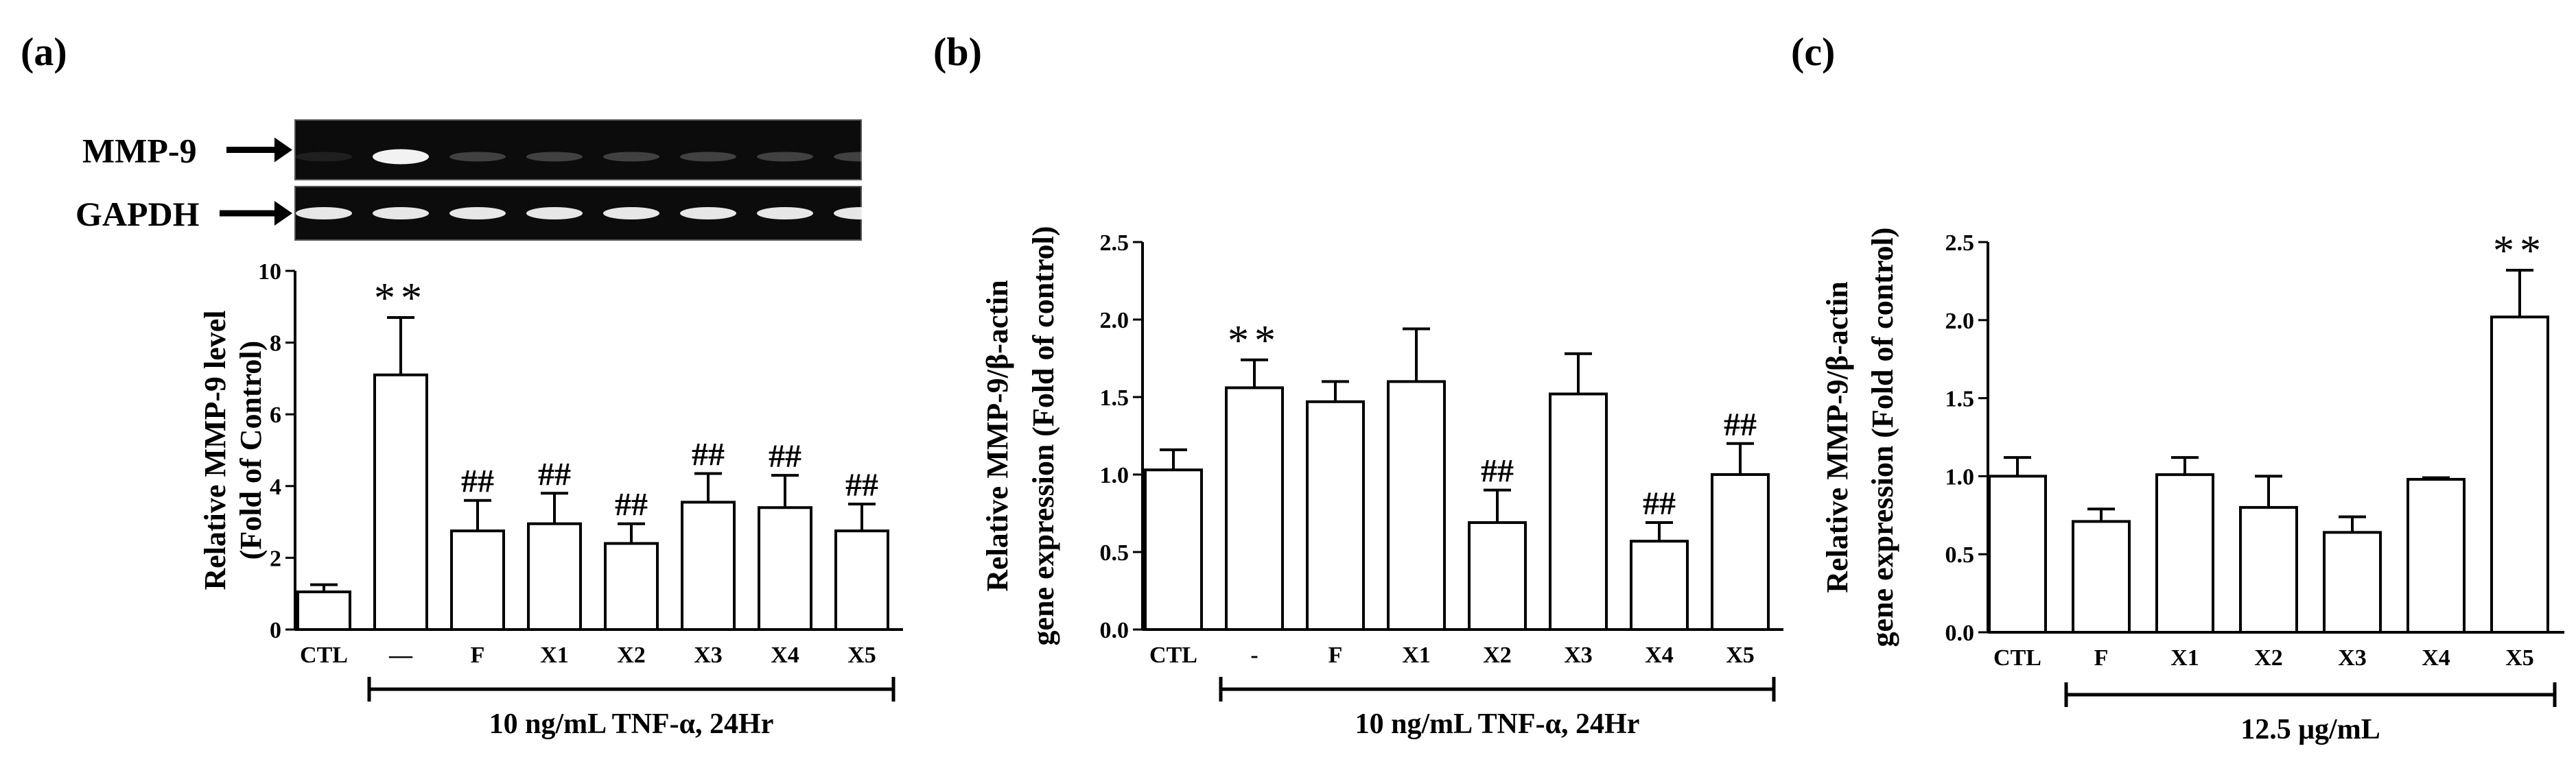 The width and height of the screenshot is (2576, 766). Describe the element at coordinates (269, 272) in the screenshot. I see `y-tick-label: 10` at that location.